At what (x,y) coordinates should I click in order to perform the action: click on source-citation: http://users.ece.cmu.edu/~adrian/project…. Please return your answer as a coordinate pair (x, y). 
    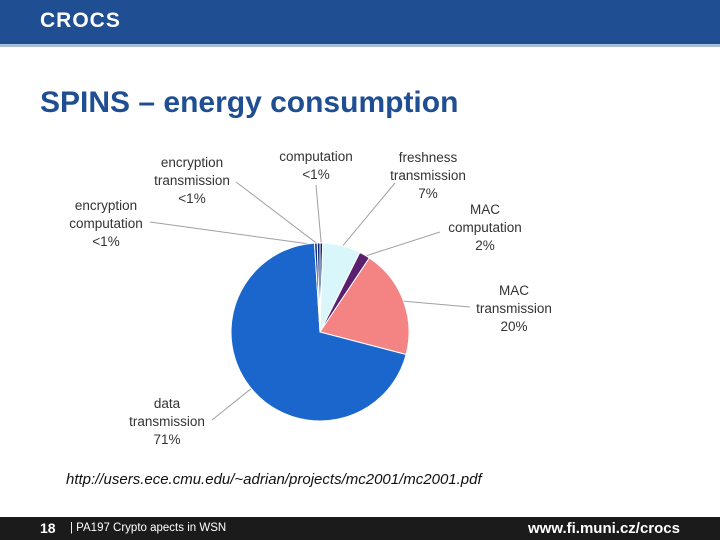
    Looking at the image, I should click on (274, 479).